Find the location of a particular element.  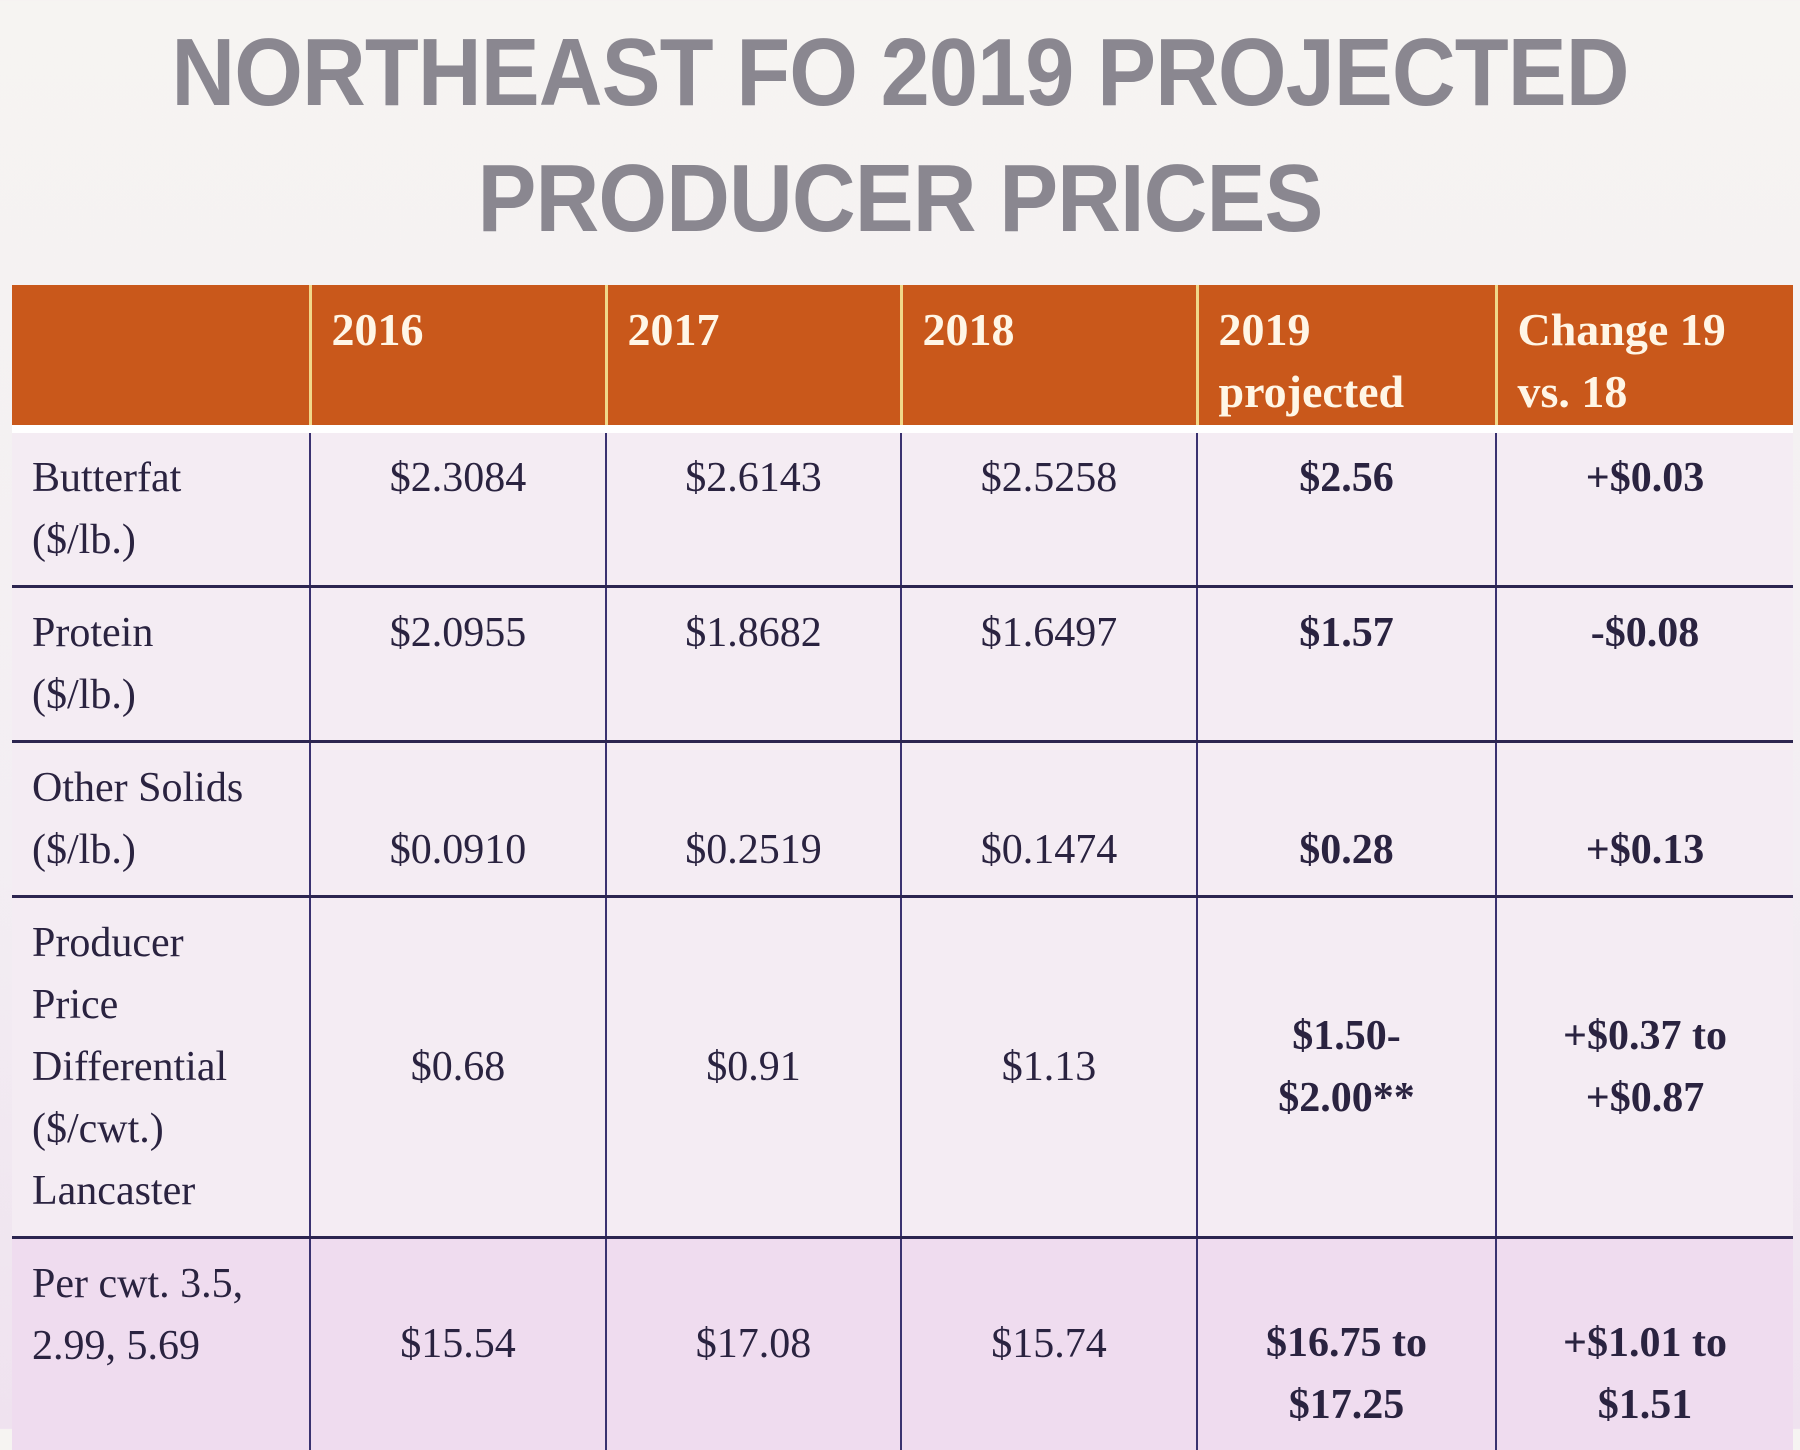

cell-y2016: $15.54 is located at coordinates (457, 1343).